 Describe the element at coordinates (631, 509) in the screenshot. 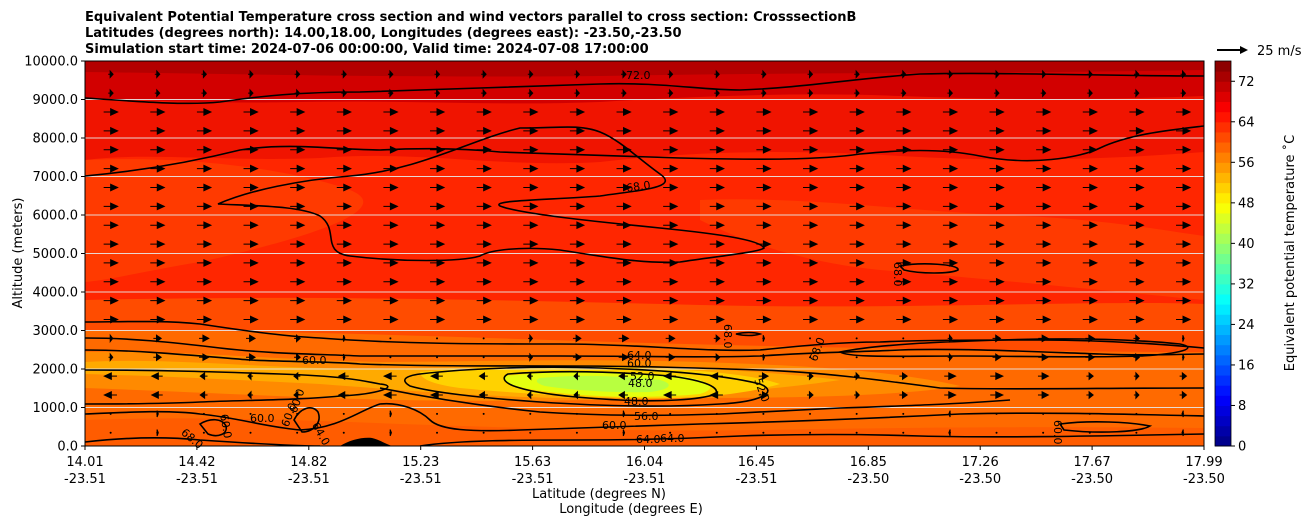

I see `x-axis-label-longitude: Longitude (degrees E)` at that location.